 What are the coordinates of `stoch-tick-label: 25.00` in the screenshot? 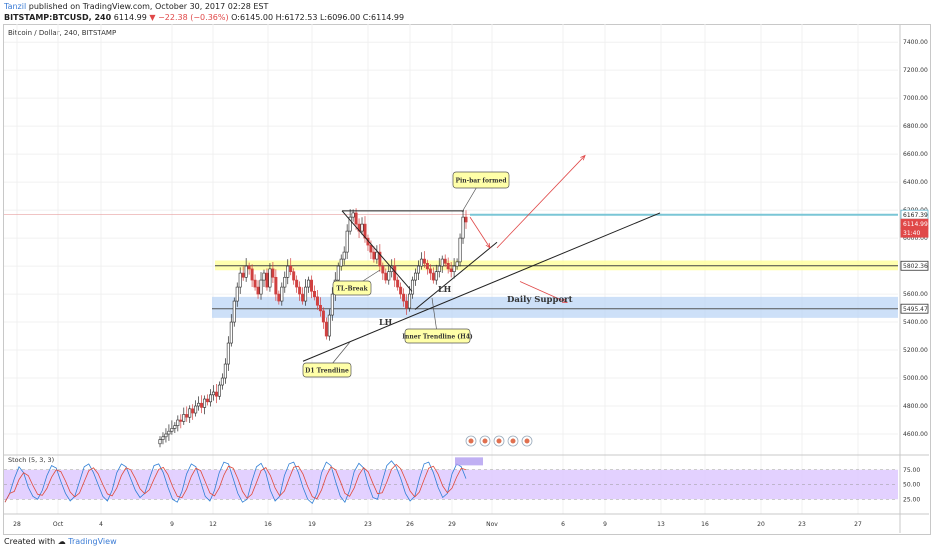 It's located at (911, 499).